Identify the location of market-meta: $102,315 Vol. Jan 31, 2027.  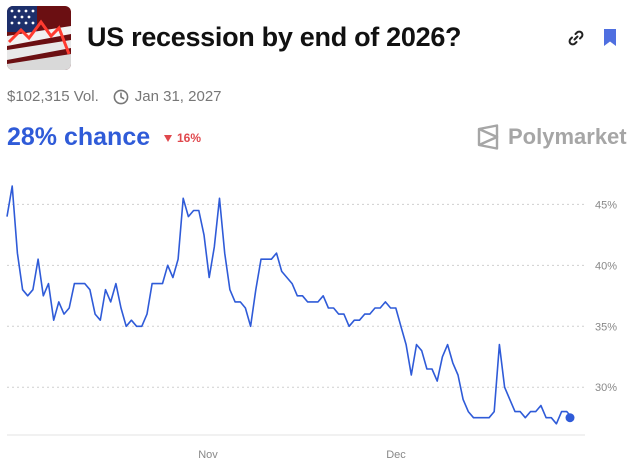
(114, 96).